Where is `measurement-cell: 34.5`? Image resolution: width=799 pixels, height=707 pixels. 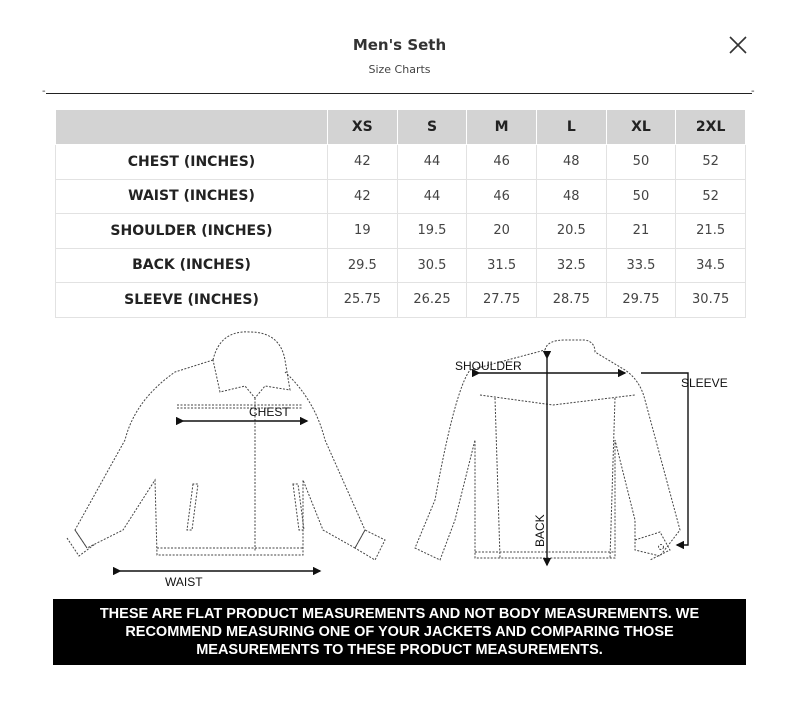 measurement-cell: 34.5 is located at coordinates (710, 265).